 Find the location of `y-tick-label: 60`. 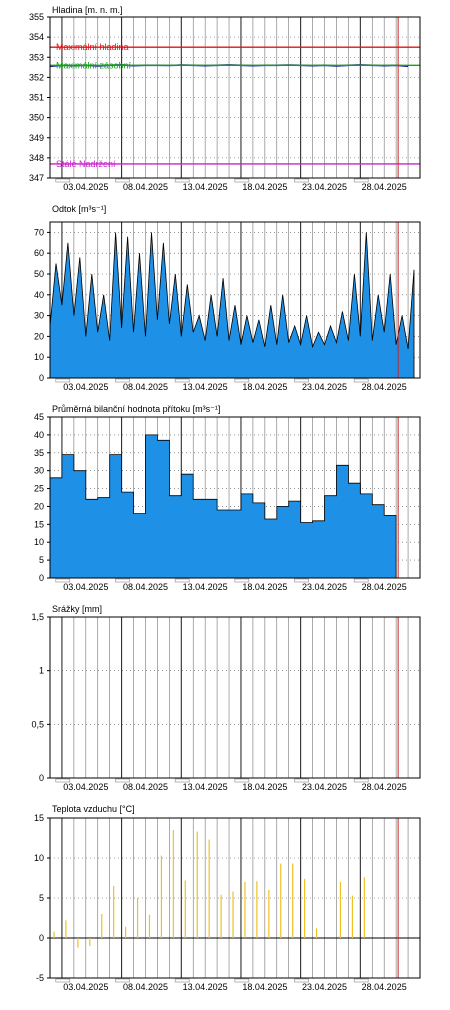

y-tick-label: 60 is located at coordinates (39, 253).